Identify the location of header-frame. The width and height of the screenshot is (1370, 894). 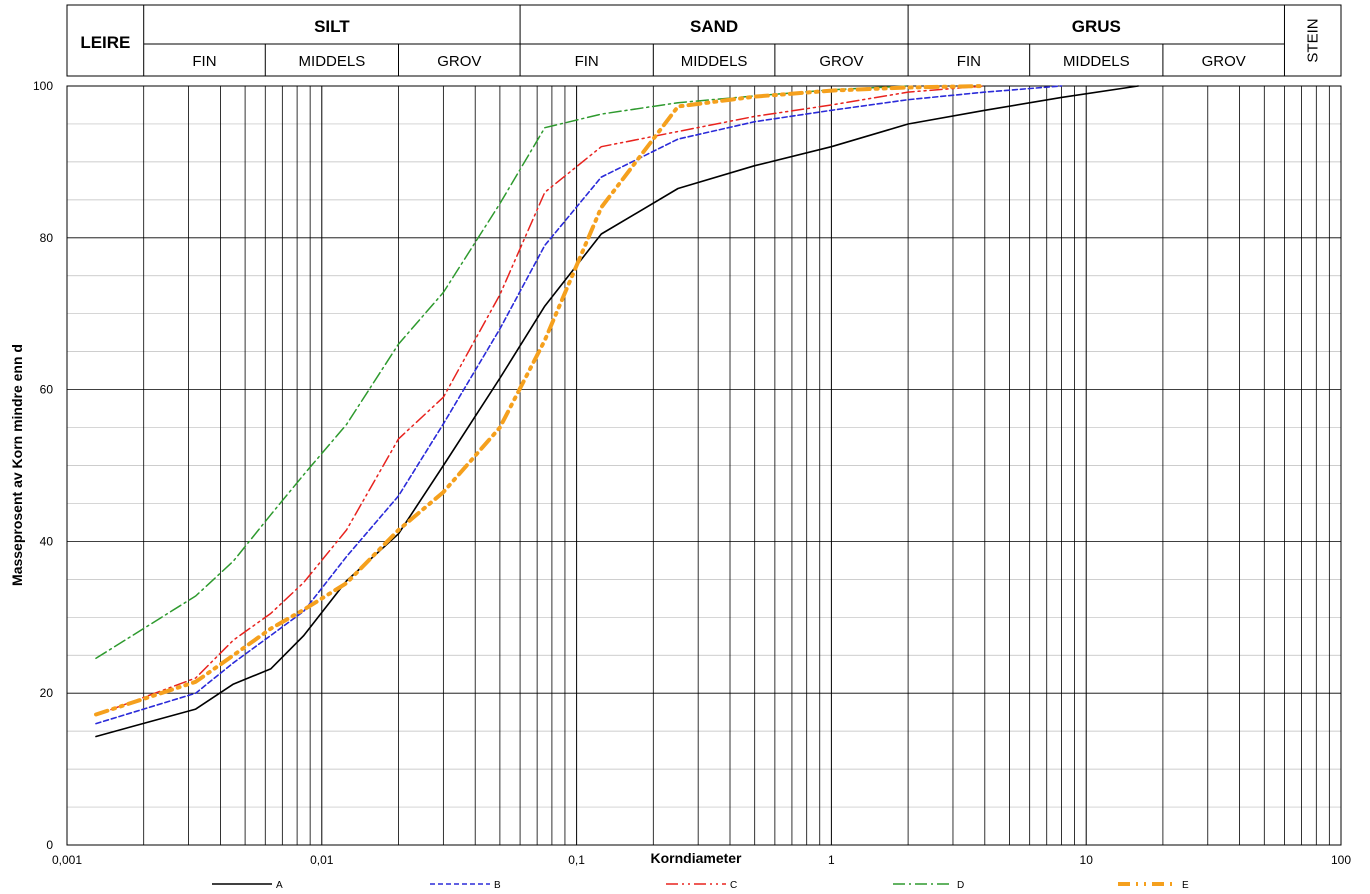
(704, 40).